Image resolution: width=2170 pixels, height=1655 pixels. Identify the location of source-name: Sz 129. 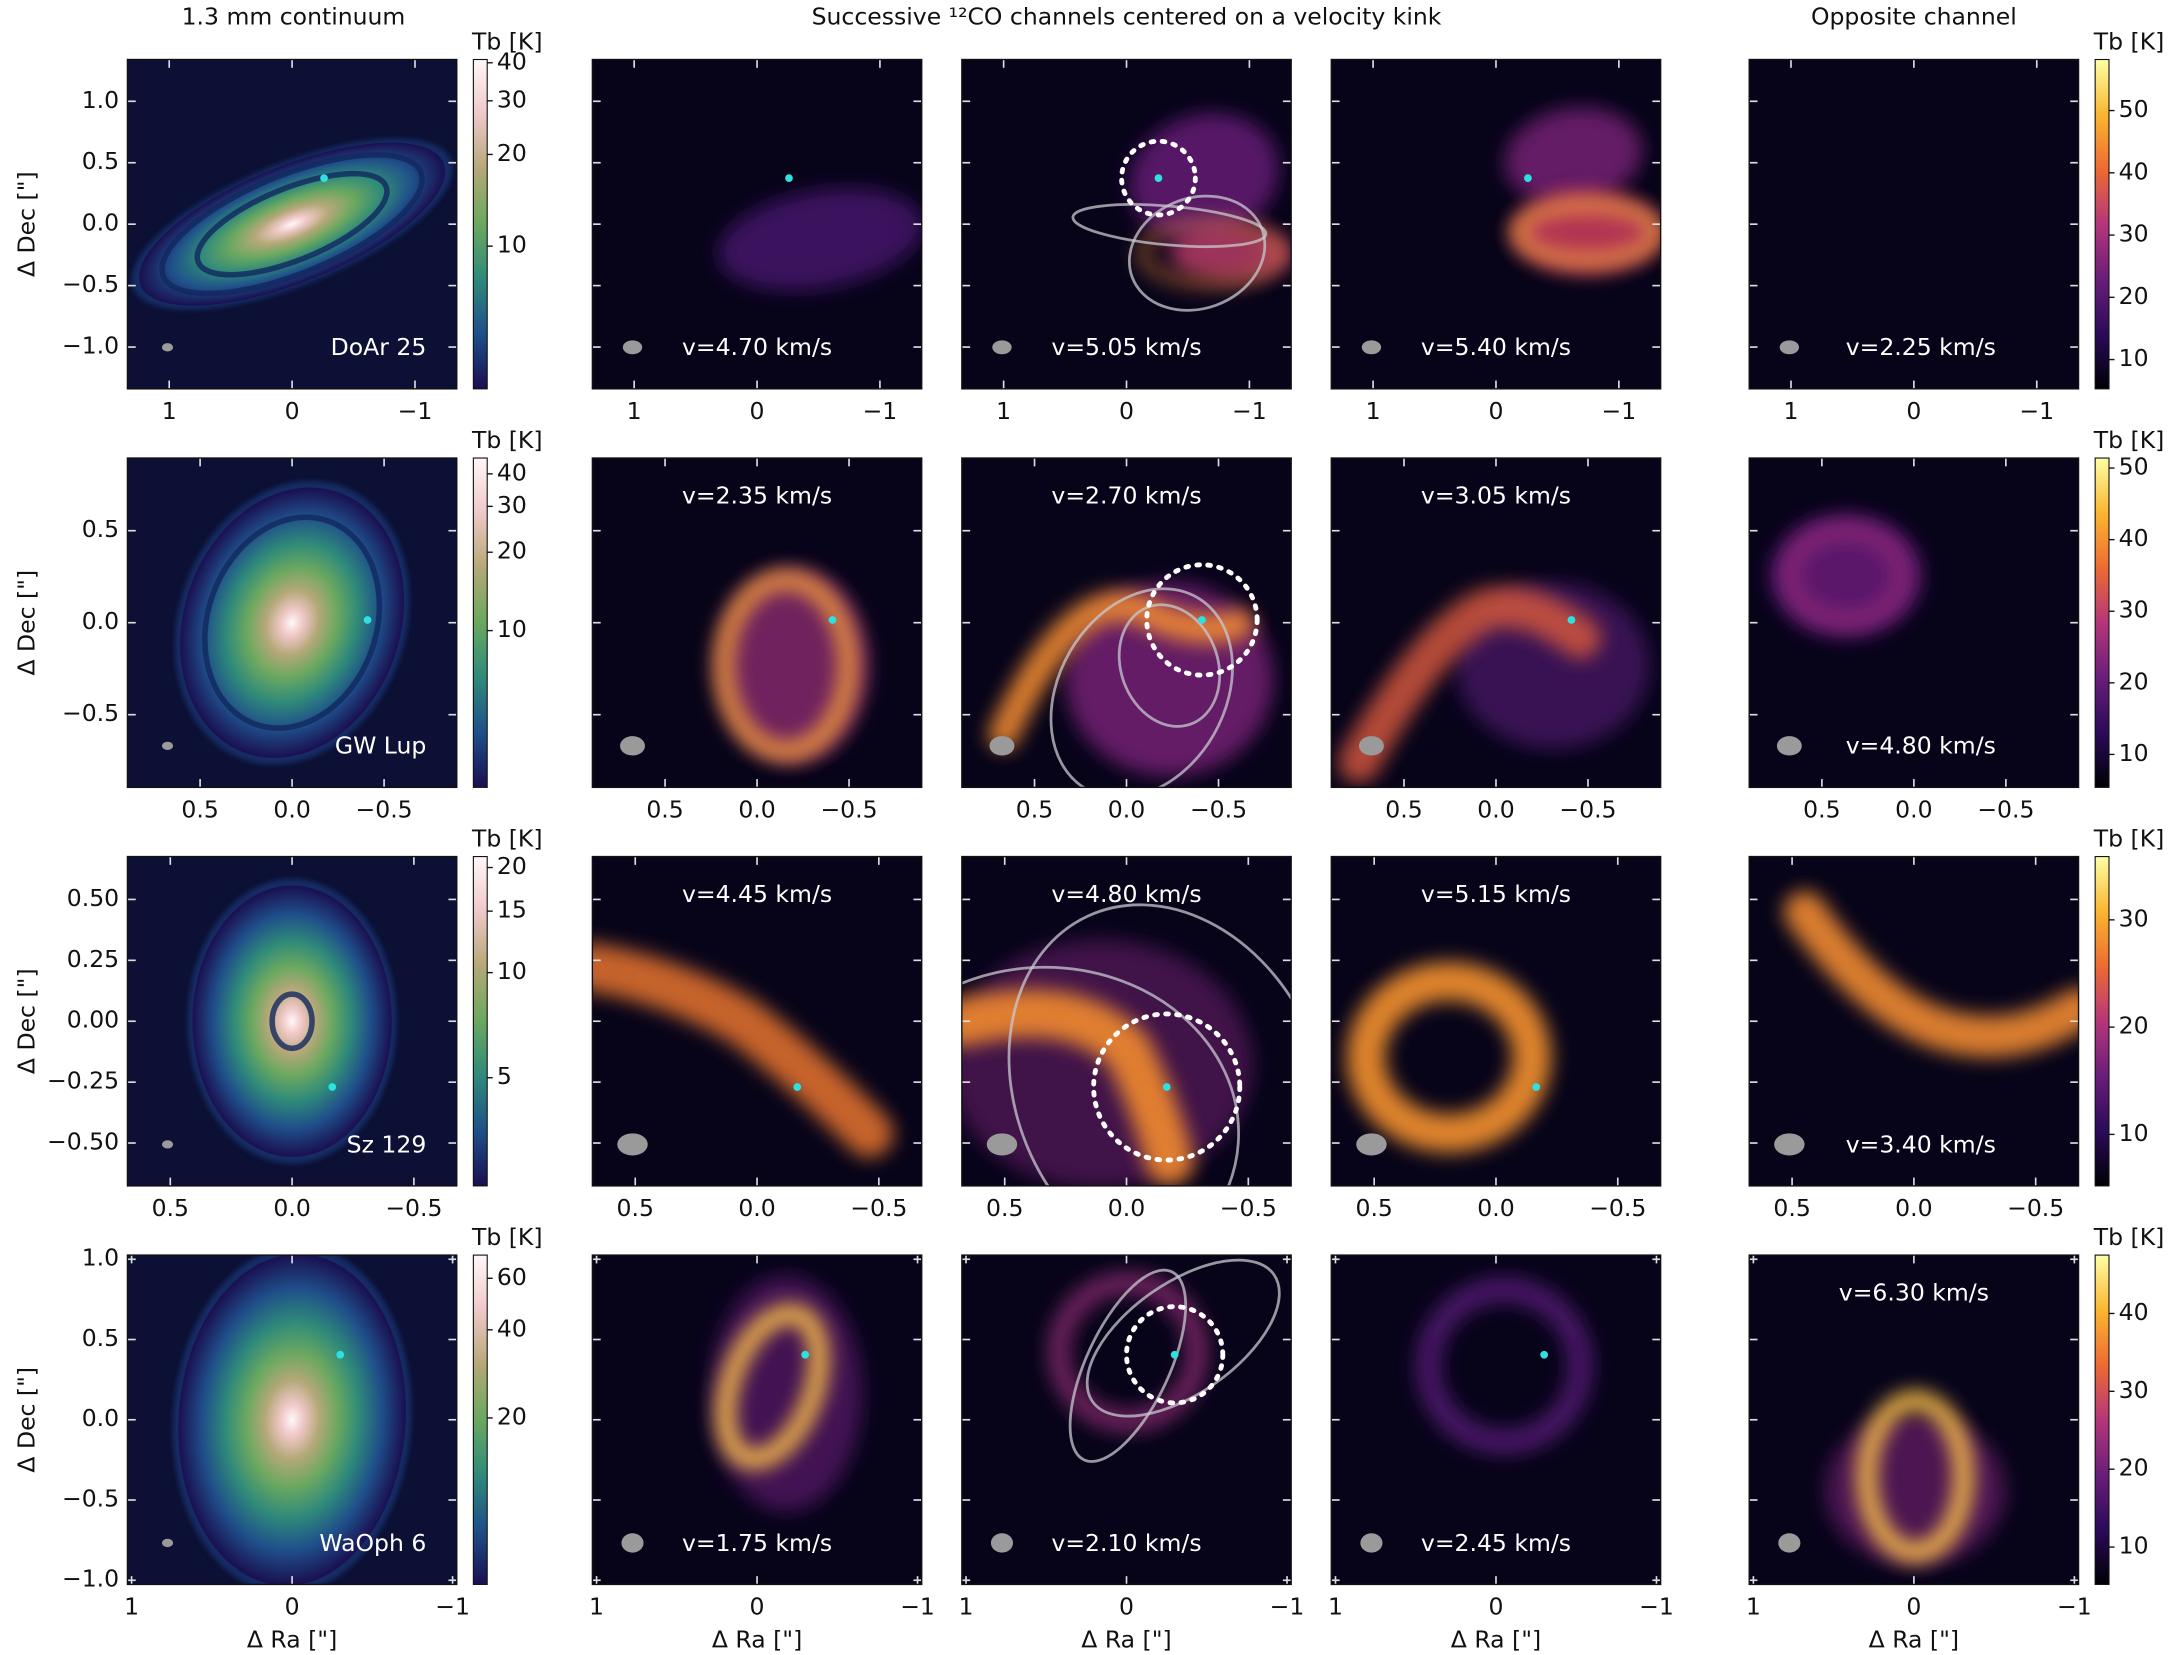
(387, 1144).